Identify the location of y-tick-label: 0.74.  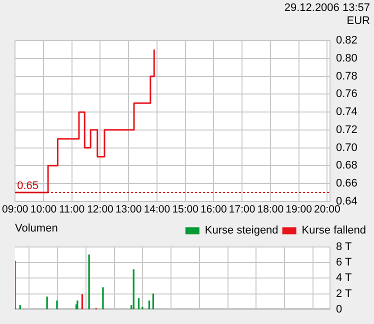
(347, 112).